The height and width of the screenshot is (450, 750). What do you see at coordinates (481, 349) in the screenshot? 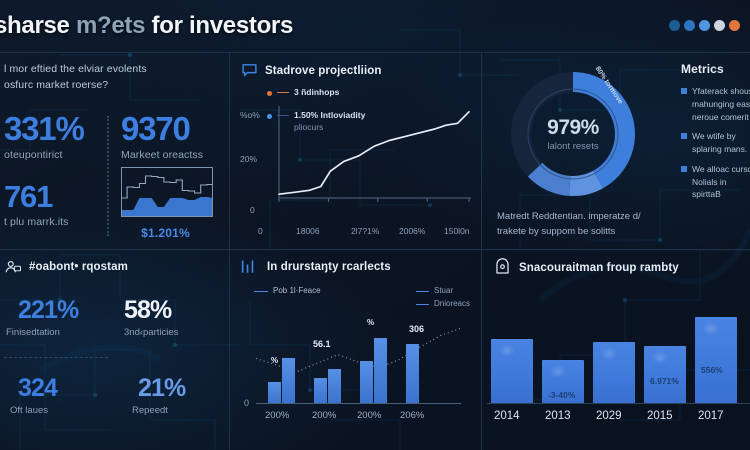
I see `divider-v-bottom-right` at bounding box center [481, 349].